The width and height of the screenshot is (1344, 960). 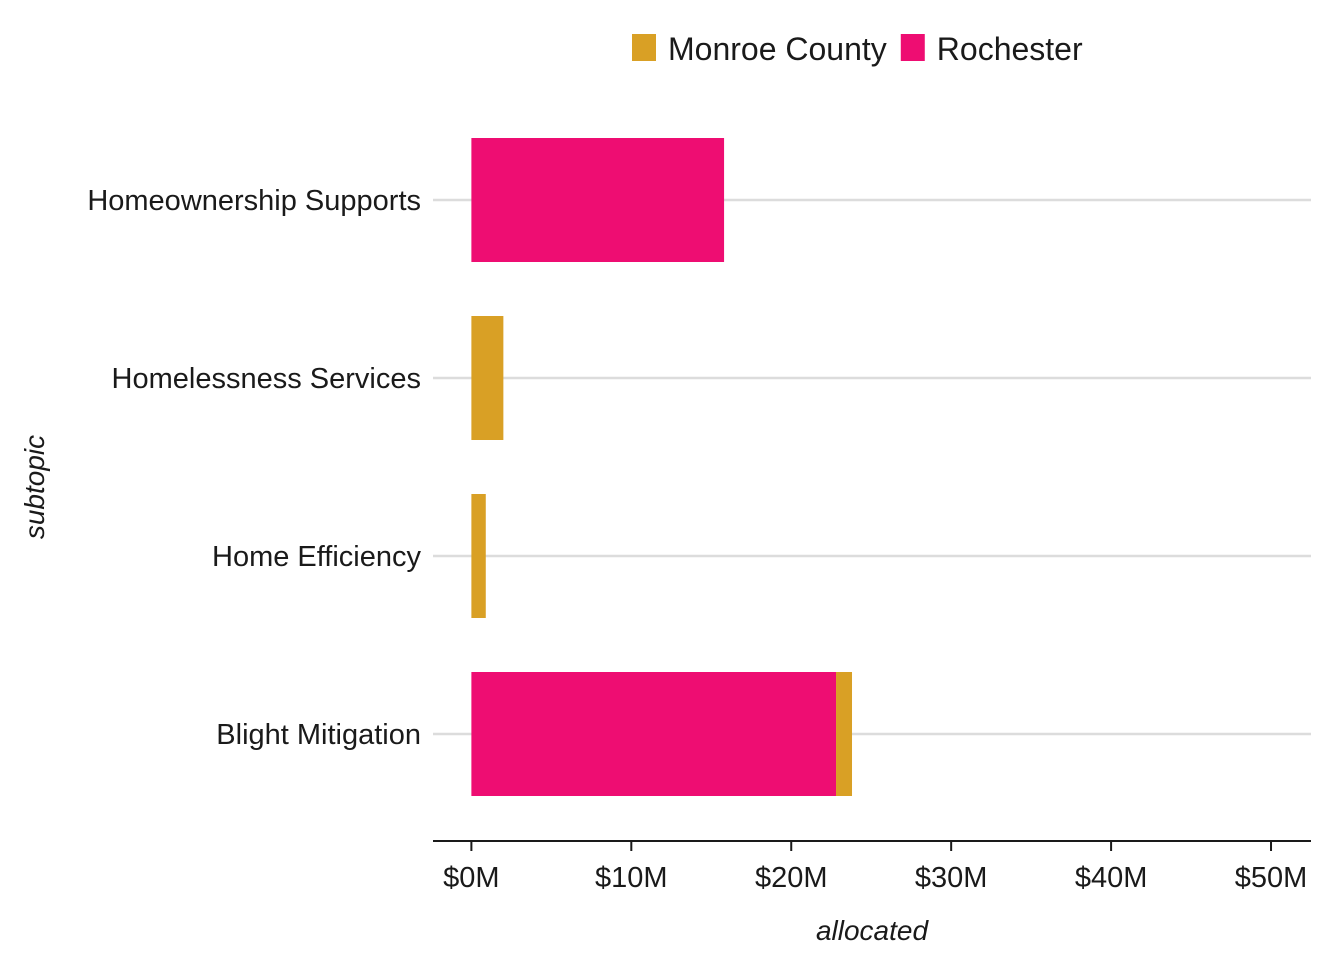 What do you see at coordinates (34, 487) in the screenshot?
I see `y-axis-title: subtopic` at bounding box center [34, 487].